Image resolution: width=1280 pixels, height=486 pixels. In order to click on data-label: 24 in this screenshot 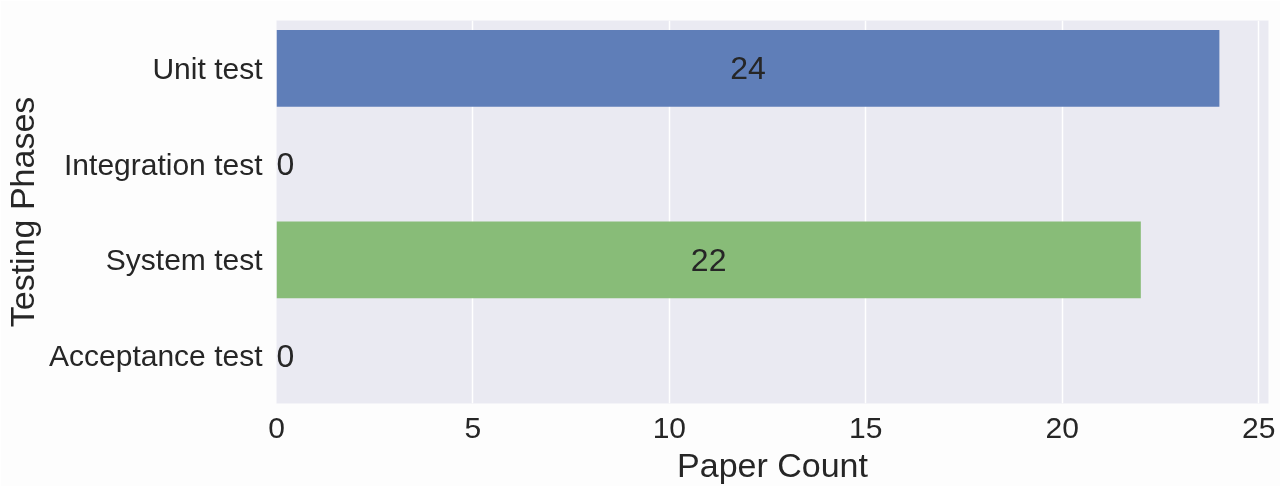, I will do `click(748, 68)`.